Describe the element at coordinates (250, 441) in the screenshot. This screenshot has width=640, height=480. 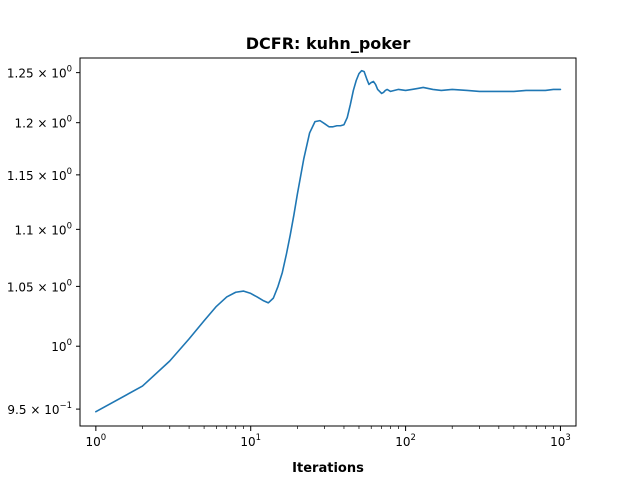
I see `x-tick-label: 10¹` at that location.